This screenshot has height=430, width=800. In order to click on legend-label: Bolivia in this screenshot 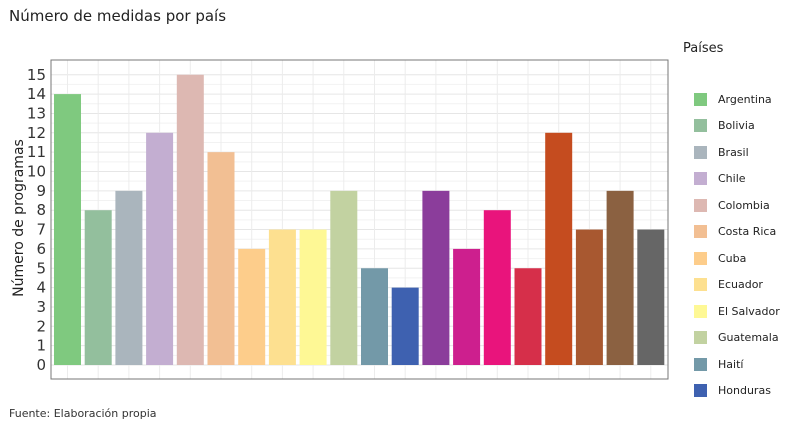, I will do `click(736, 126)`.